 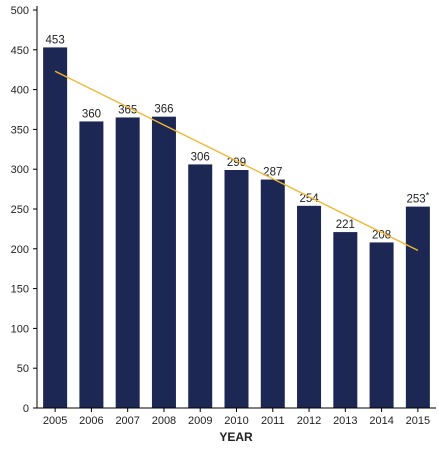 I want to click on x-tick-label: 2014, so click(x=381, y=421).